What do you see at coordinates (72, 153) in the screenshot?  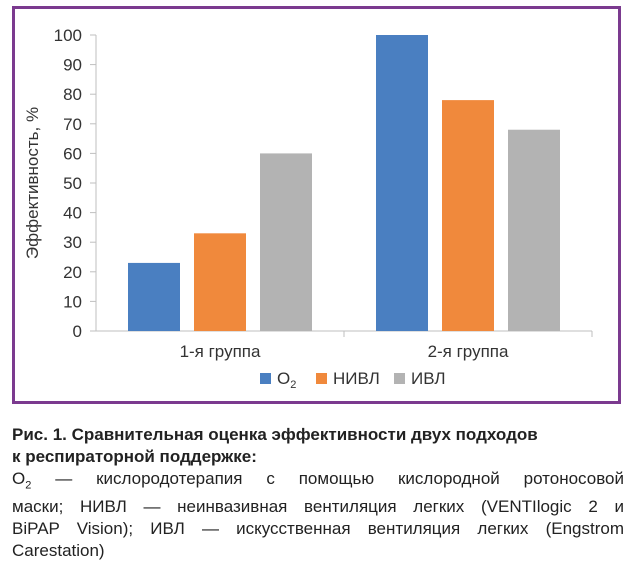 I see `y-tick-label: 60` at bounding box center [72, 153].